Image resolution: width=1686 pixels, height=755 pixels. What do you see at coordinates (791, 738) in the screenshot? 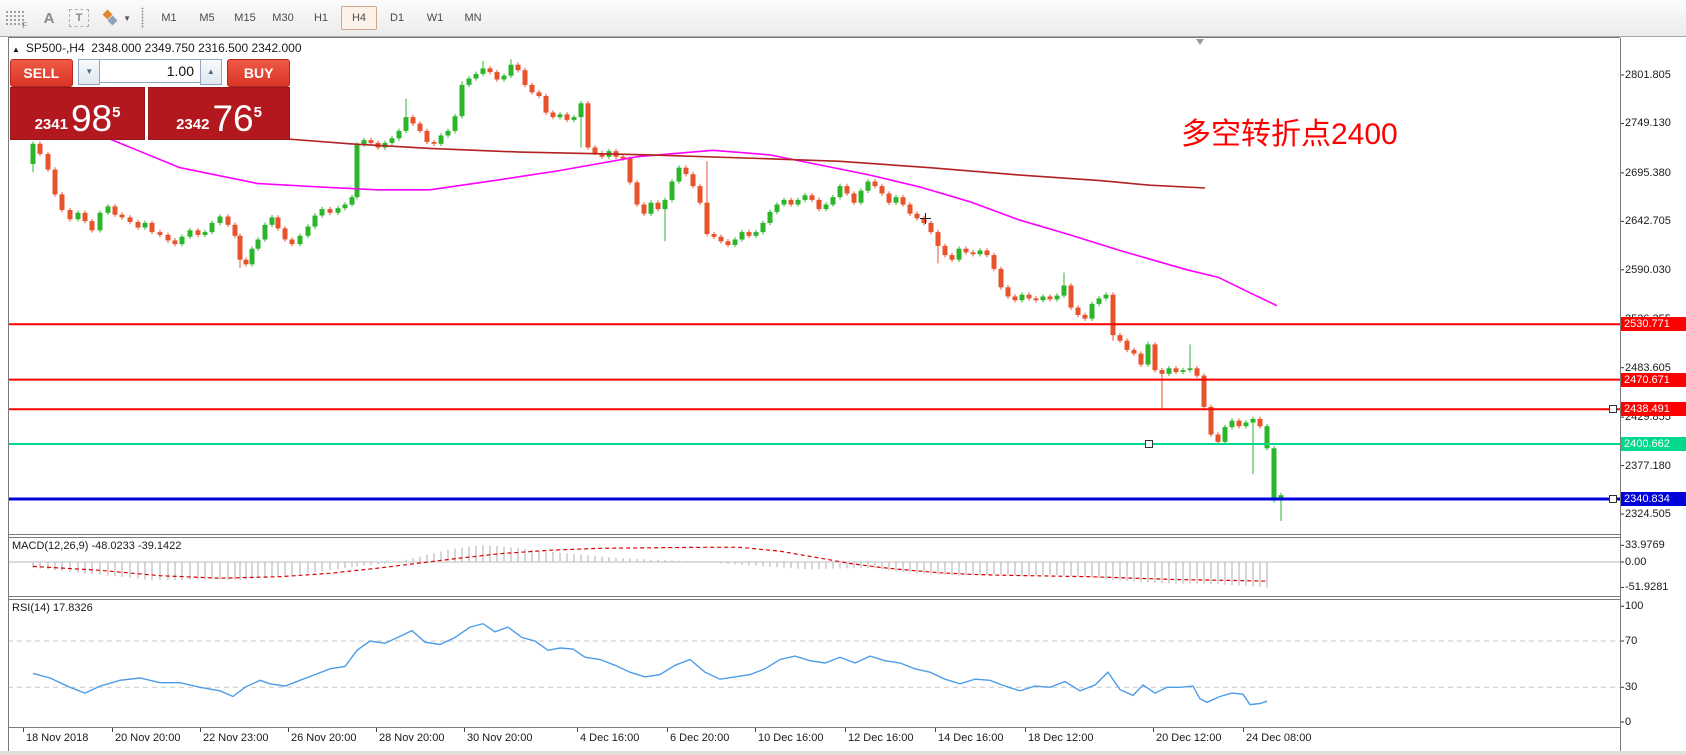
I see `x-axis-label: 10 Dec 16:00` at bounding box center [791, 738].